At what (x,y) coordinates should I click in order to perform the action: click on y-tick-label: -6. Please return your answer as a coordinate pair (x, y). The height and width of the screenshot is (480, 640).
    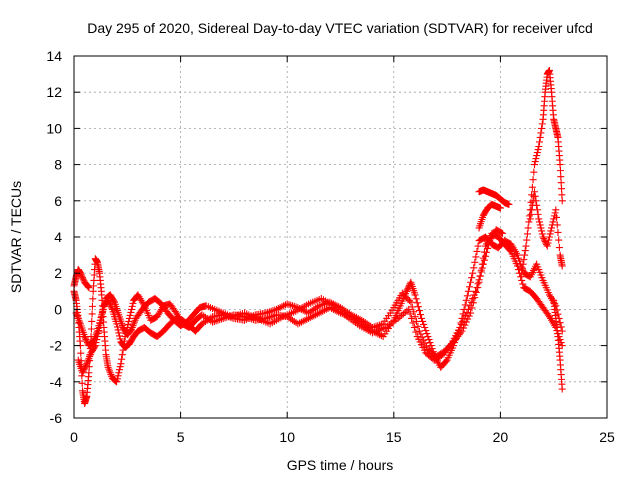
    Looking at the image, I should click on (56, 418).